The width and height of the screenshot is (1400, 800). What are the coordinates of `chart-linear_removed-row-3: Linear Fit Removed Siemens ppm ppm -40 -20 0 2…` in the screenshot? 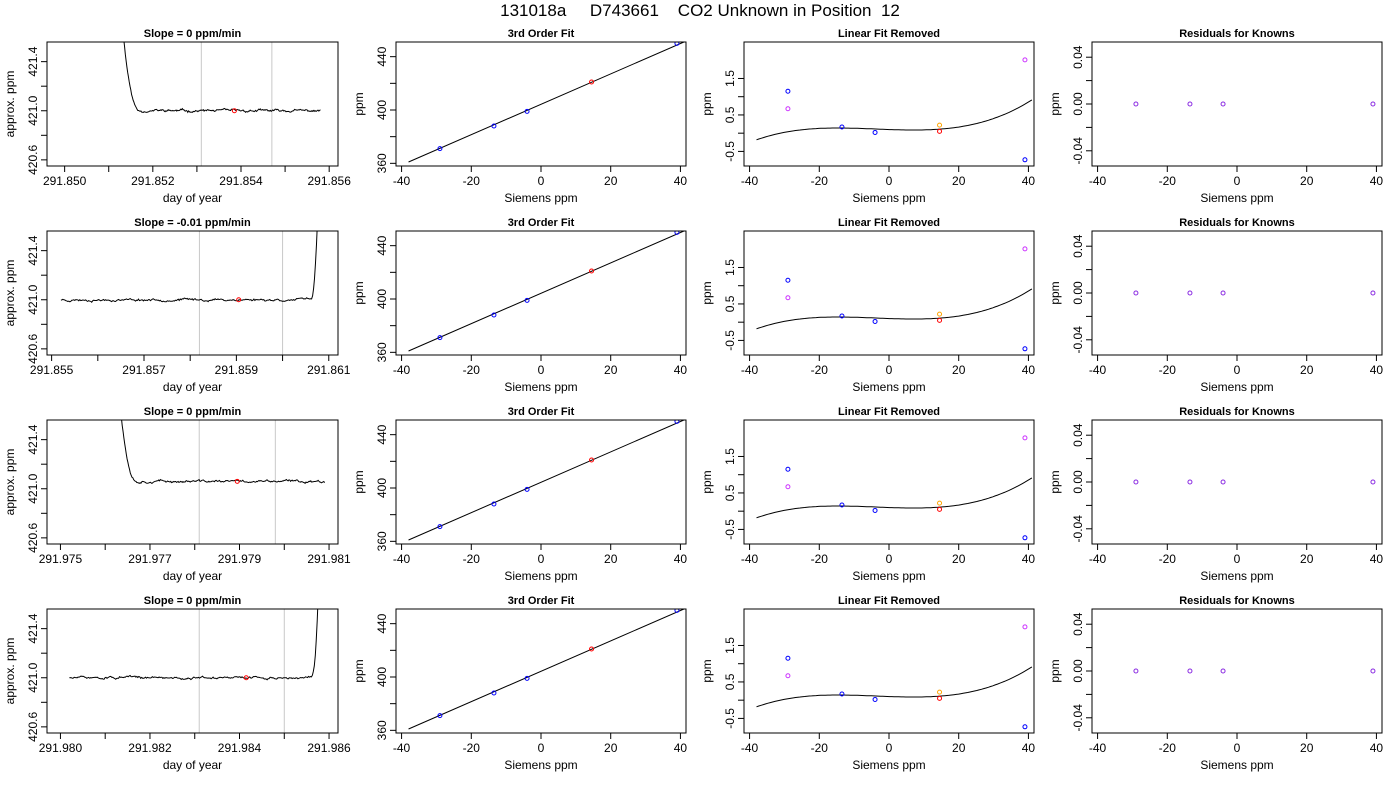 It's located at (867, 683).